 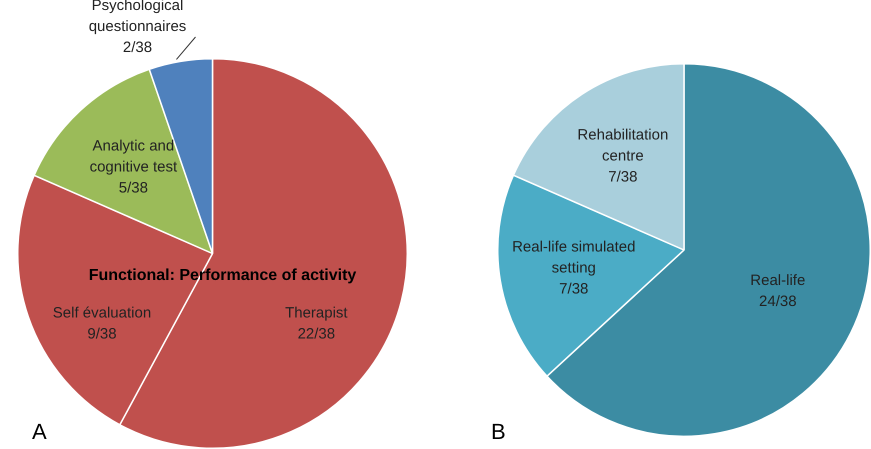 I want to click on slice-label: Real-life simulated setting, so click(x=574, y=257).